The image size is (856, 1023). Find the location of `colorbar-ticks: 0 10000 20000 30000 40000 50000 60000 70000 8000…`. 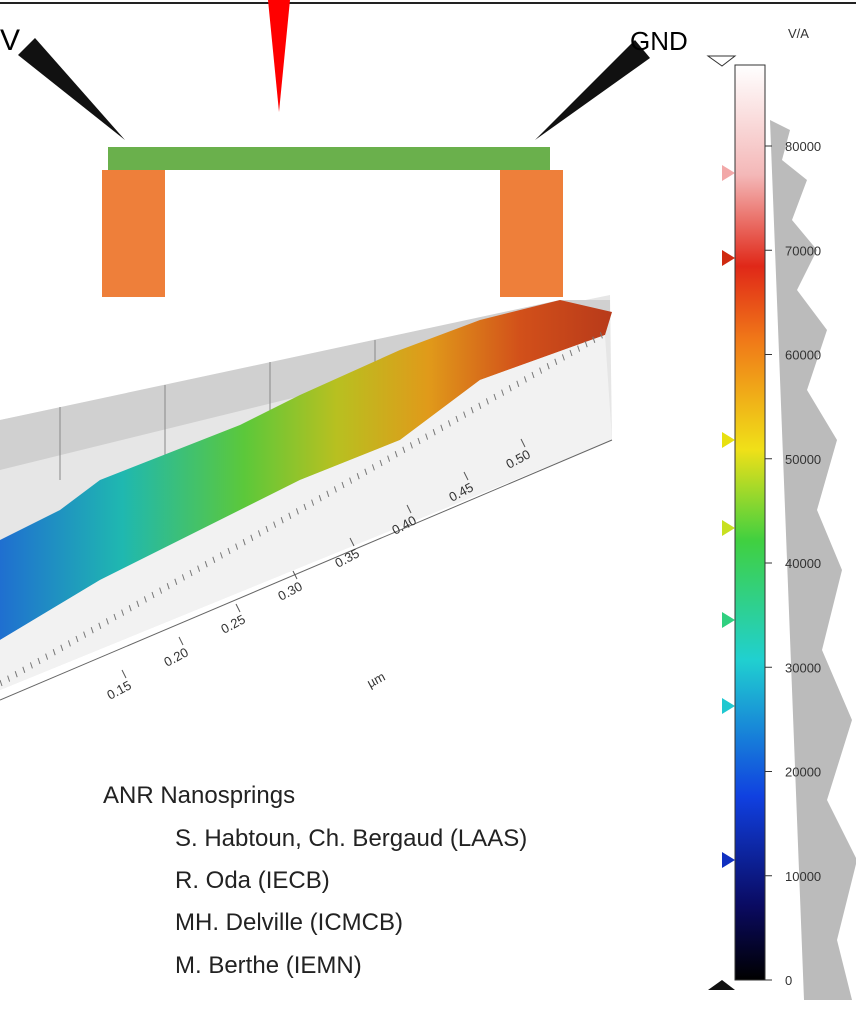

colorbar-ticks: 0 10000 20000 30000 40000 50000 60000 70000 8000… is located at coordinates (793, 563).